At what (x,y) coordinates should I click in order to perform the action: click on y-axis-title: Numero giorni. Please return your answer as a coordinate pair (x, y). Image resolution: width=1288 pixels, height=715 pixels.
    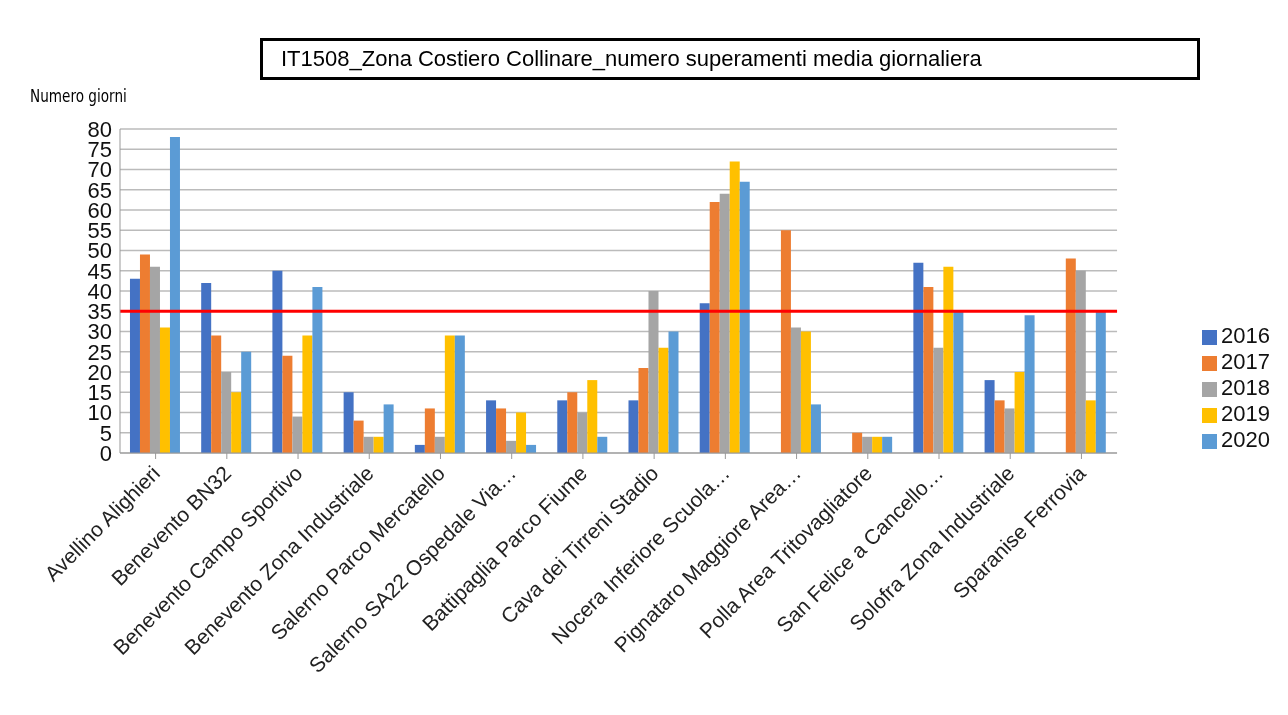
    Looking at the image, I should click on (78, 96).